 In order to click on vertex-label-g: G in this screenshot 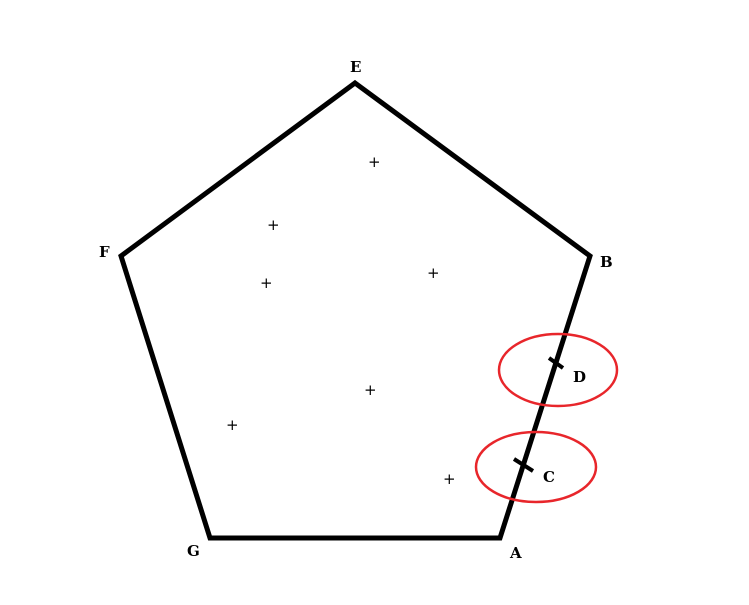, I will do `click(193, 551)`.